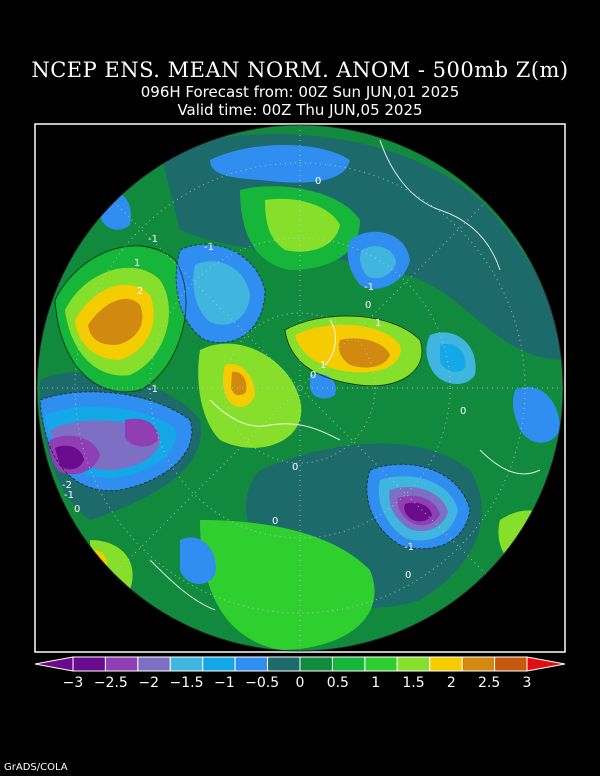  Describe the element at coordinates (54, 664) in the screenshot. I see `colorbar-arrow-low` at that location.